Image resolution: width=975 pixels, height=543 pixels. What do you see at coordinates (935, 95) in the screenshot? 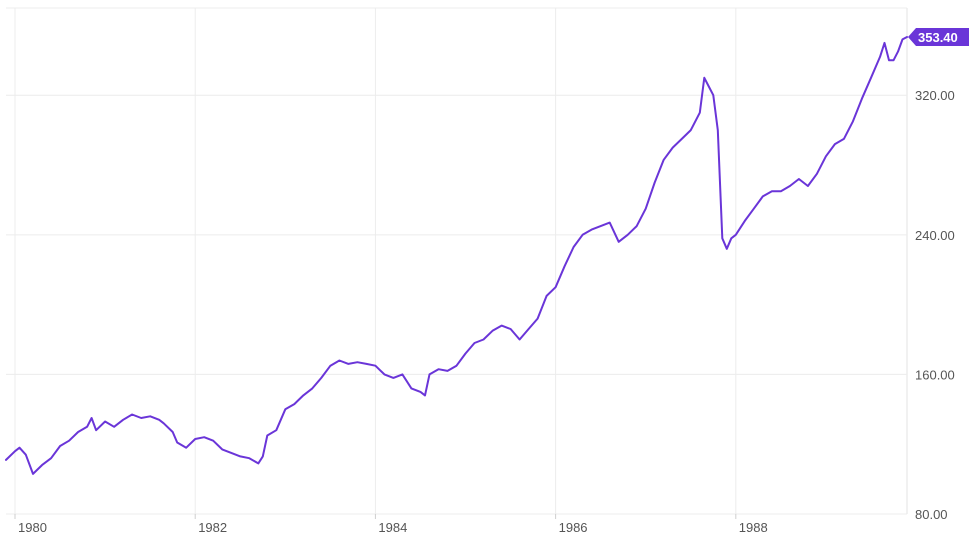
I see `y-tick-label: 320.00` at bounding box center [935, 95].